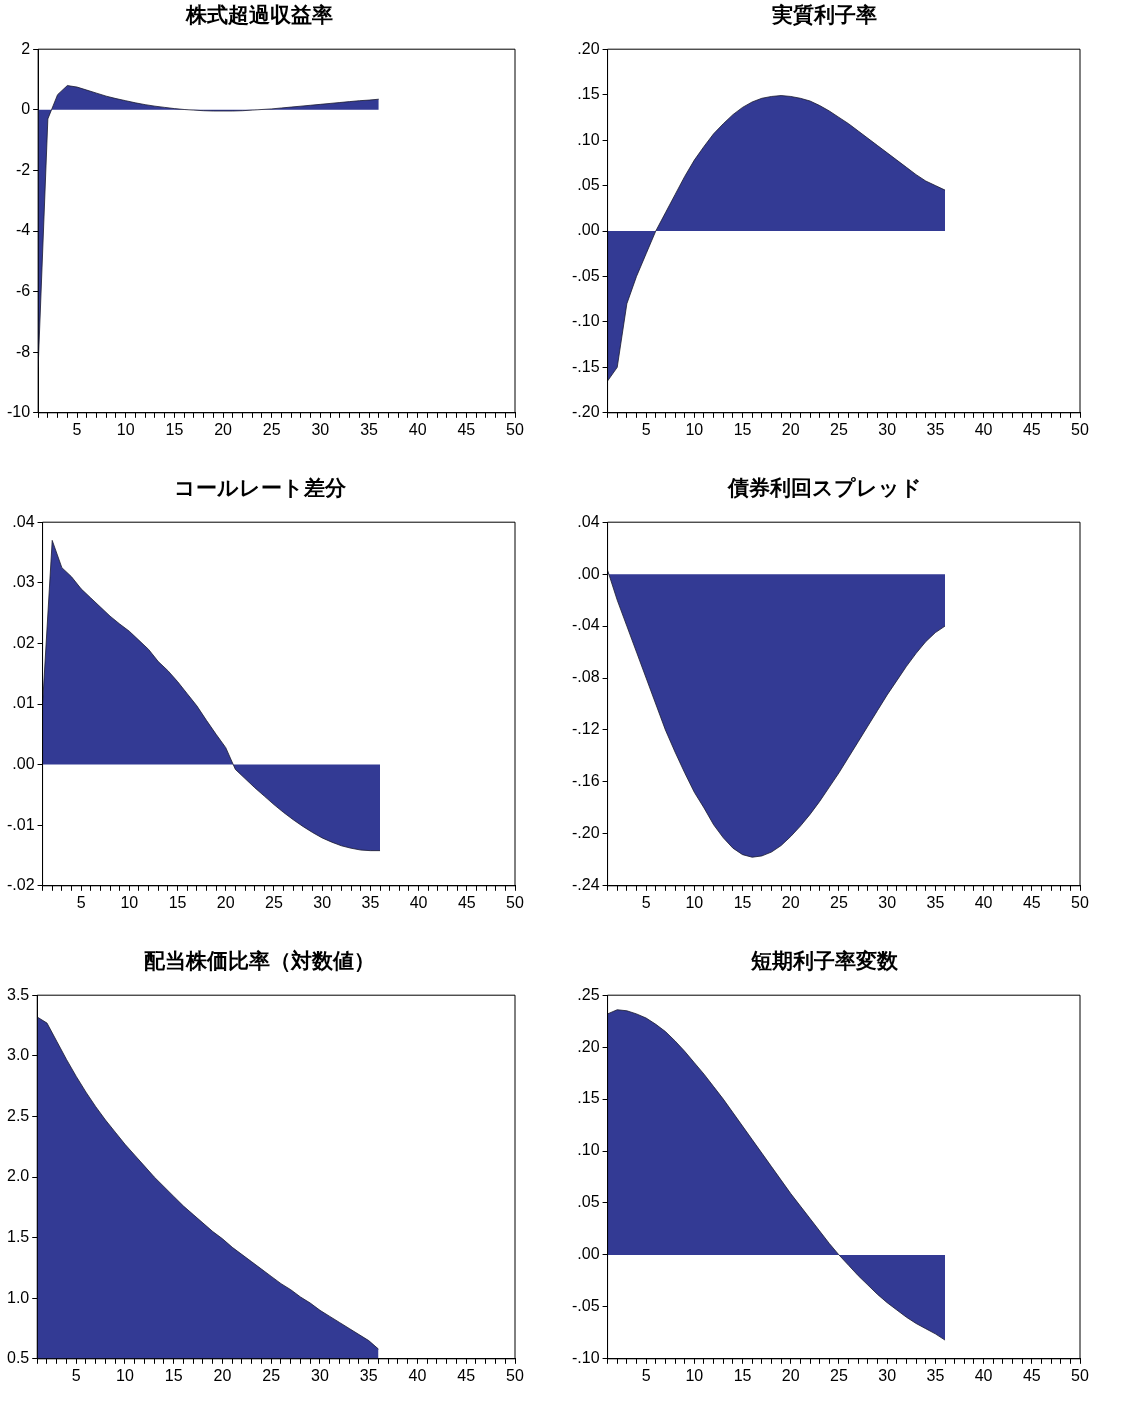  I want to click on y-tick-label: -.12, so click(585, 729).